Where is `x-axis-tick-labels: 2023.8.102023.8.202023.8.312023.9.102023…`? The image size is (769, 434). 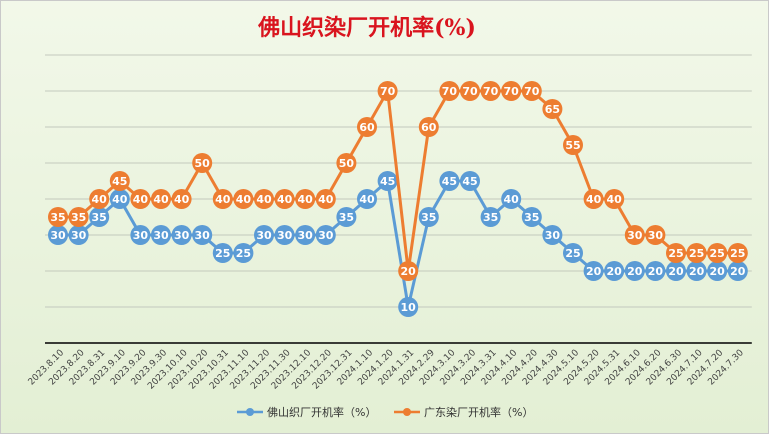
x-axis-tick-labels: 2023.8.102023.8.202023.8.312023.9.102023… is located at coordinates (386, 370).